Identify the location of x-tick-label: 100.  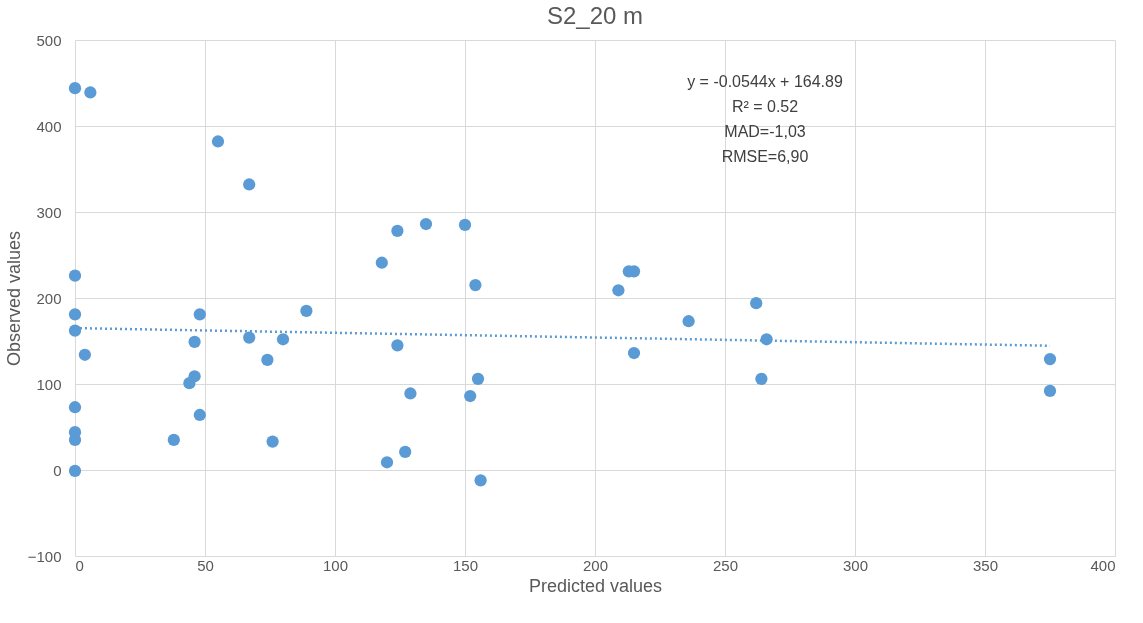
(335, 565).